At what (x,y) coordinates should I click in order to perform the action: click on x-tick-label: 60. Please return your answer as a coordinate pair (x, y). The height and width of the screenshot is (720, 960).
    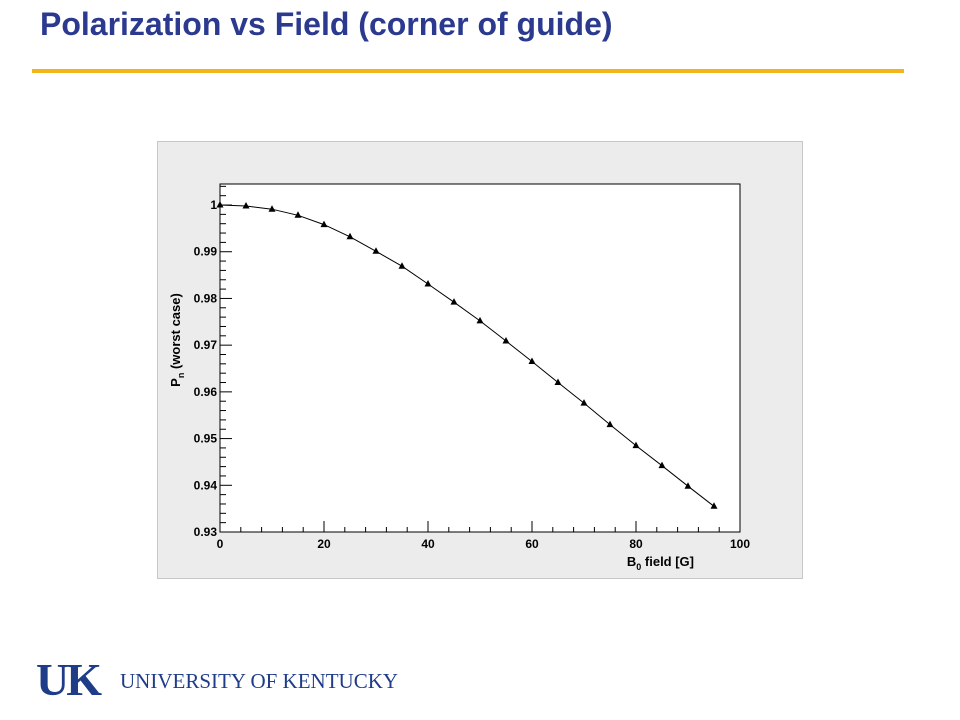
    Looking at the image, I should click on (532, 544).